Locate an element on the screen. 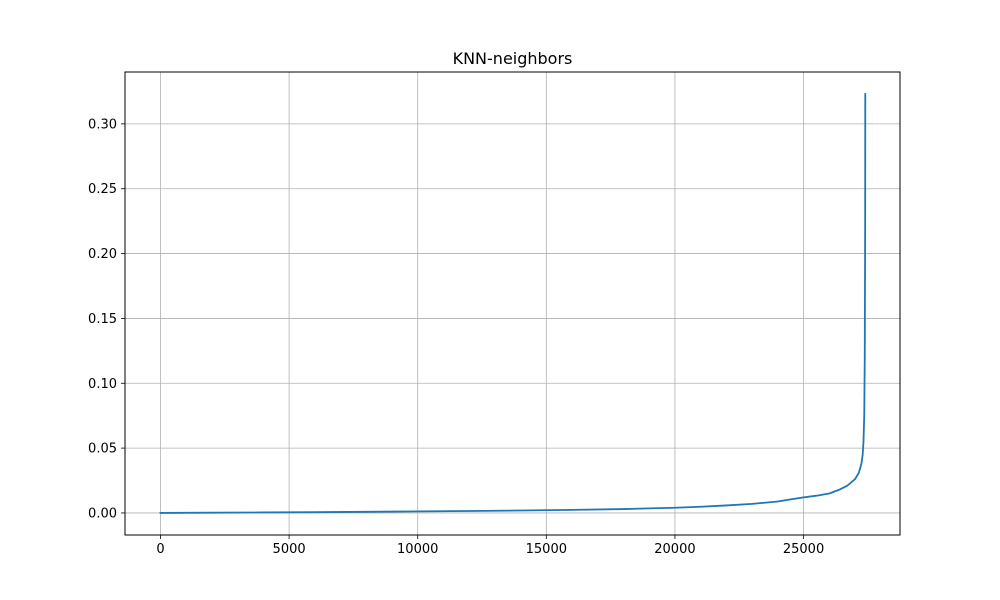 Image resolution: width=1000 pixels, height=600 pixels. x-tick-label: 20000 is located at coordinates (674, 549).